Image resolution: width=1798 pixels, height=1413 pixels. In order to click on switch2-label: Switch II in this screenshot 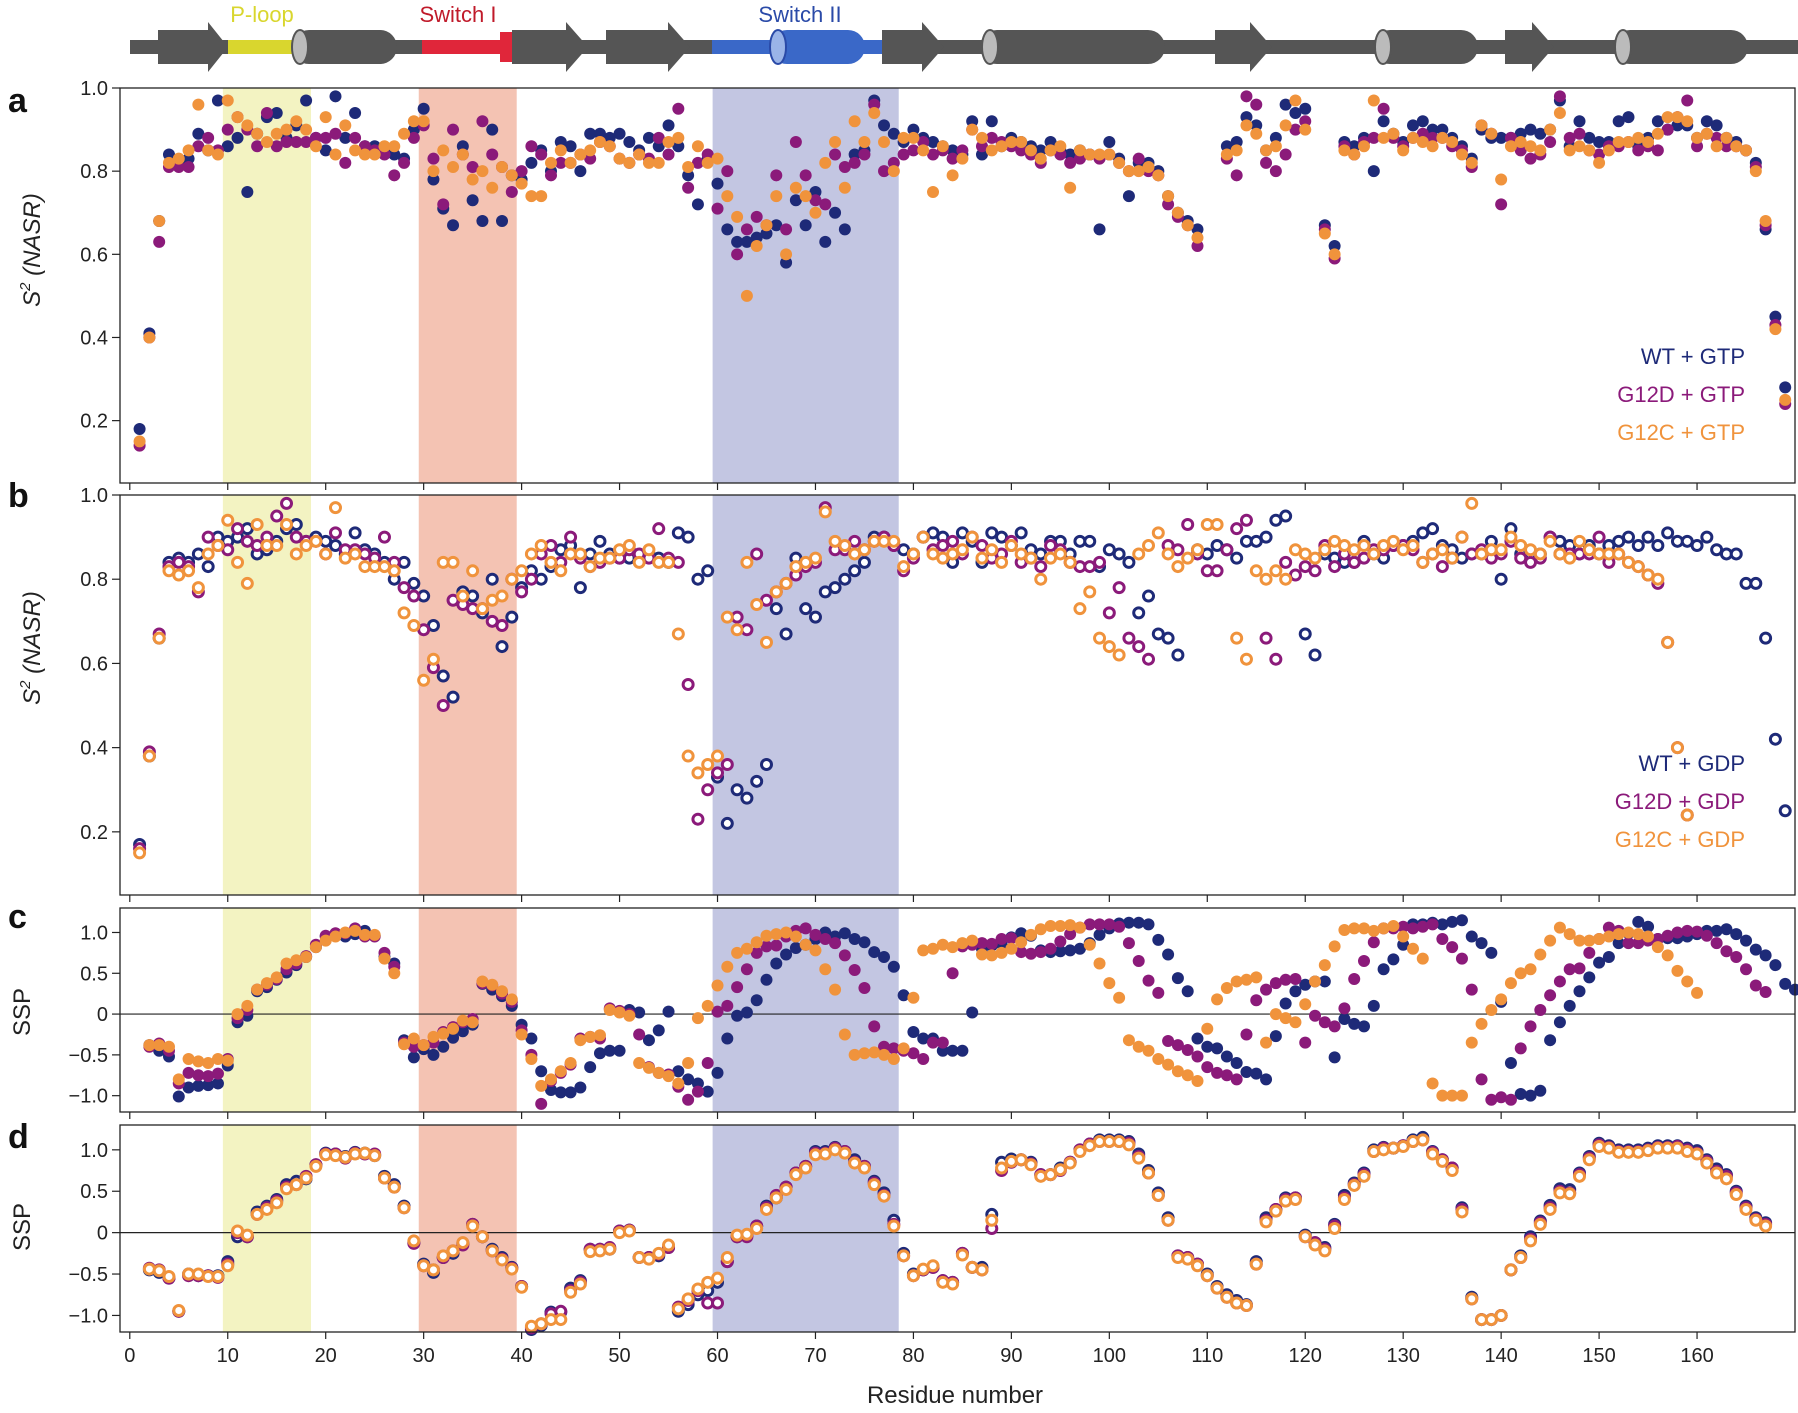, I will do `click(799, 14)`.